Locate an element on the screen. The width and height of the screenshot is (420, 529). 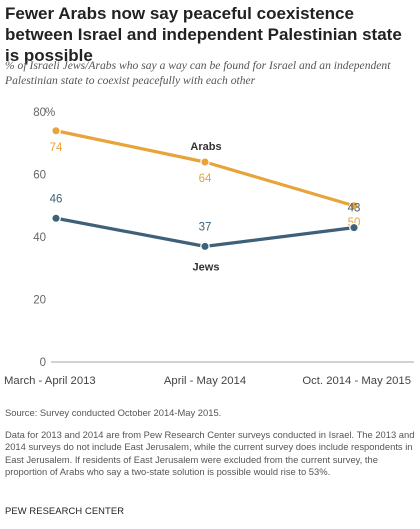
y-tick-label: 0 is located at coordinates (43, 363).